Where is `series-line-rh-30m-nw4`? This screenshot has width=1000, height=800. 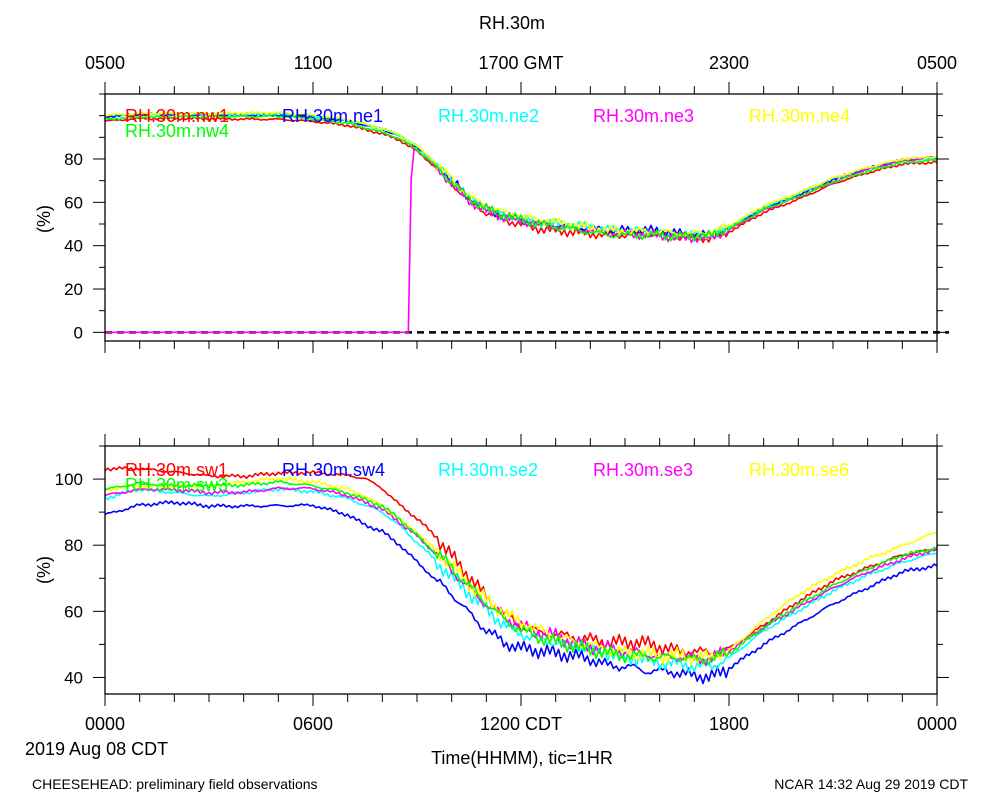
series-line-rh-30m-nw4 is located at coordinates (521, 178).